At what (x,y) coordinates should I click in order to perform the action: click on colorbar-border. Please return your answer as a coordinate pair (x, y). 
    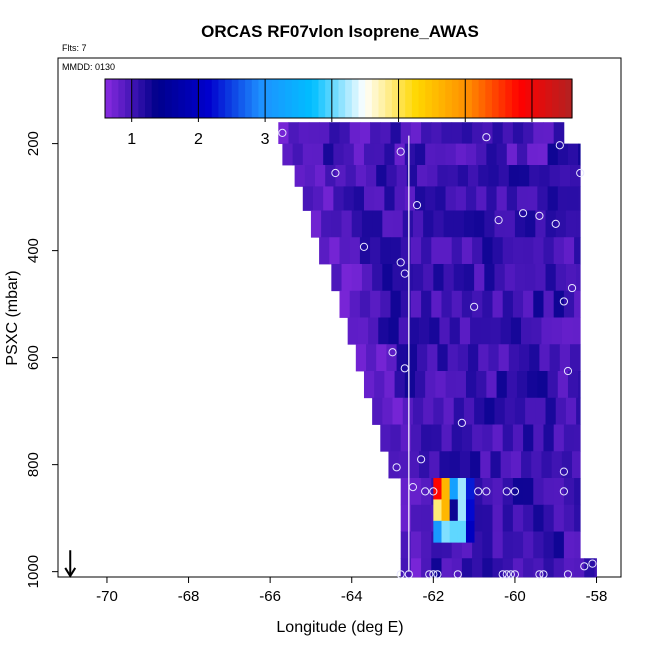
    Looking at the image, I should click on (338, 98).